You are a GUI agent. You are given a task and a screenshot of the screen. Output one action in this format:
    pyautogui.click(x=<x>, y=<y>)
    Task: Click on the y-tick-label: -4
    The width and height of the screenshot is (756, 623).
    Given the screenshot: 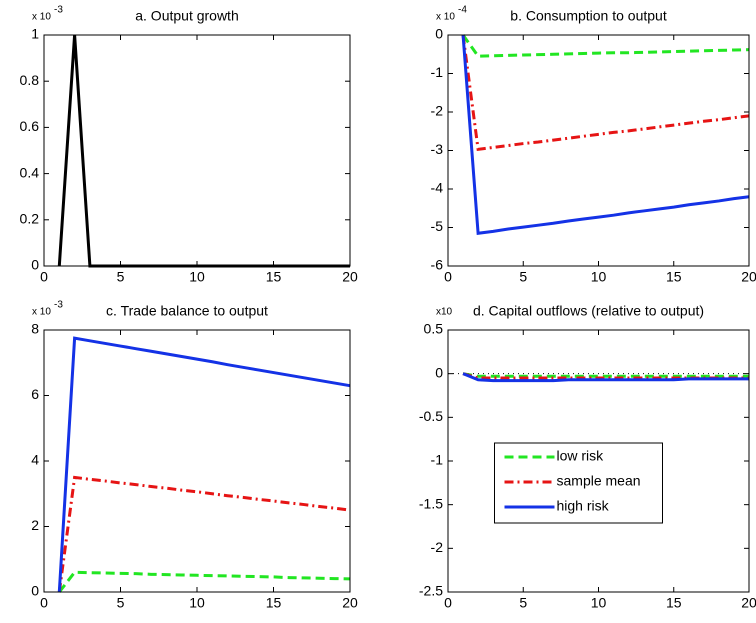 What is the action you would take?
    pyautogui.click(x=437, y=188)
    